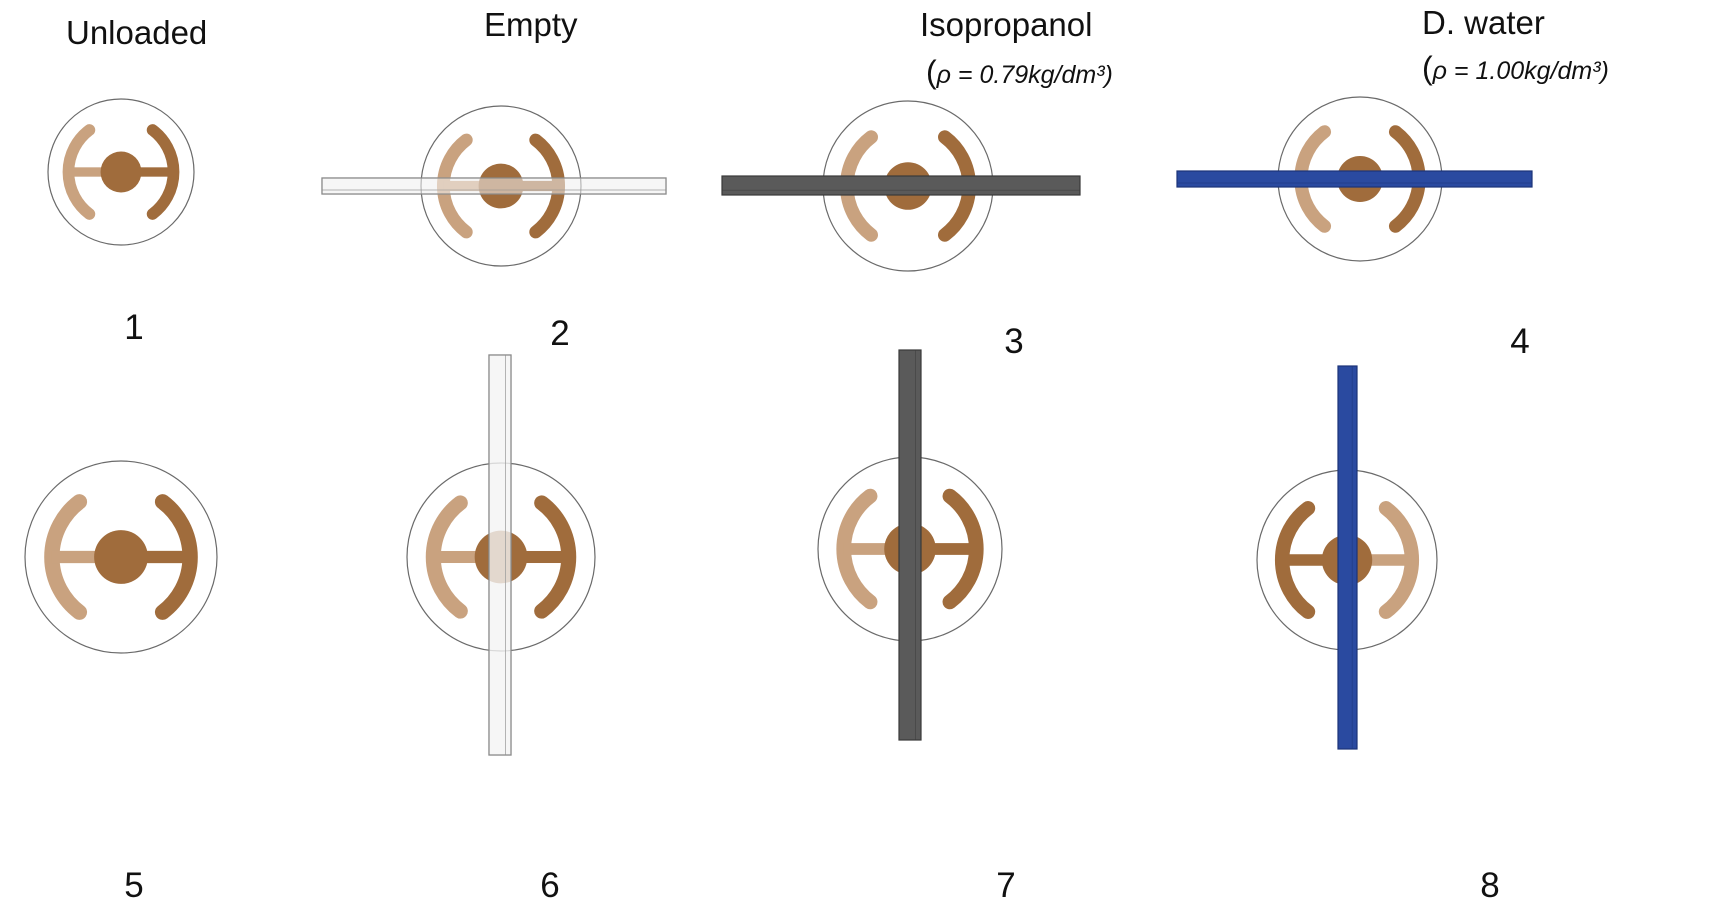 This screenshot has height=920, width=1730. I want to click on panel-number-1: 1, so click(134, 327).